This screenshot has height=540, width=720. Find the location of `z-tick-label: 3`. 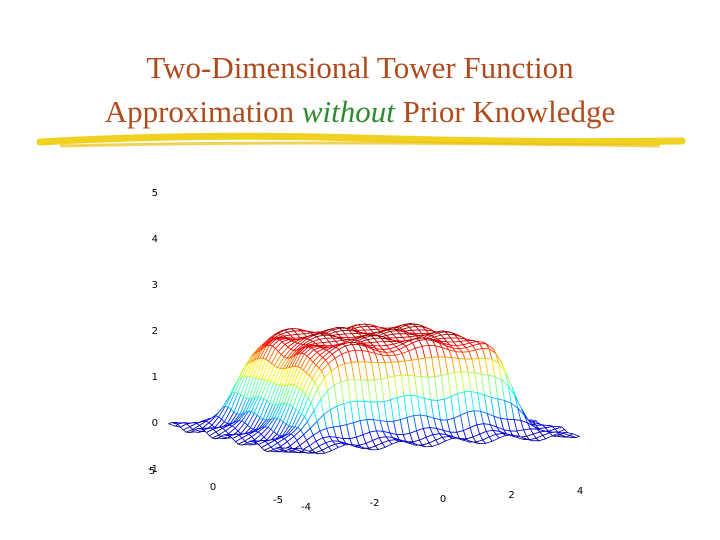

z-tick-label: 3 is located at coordinates (155, 285).